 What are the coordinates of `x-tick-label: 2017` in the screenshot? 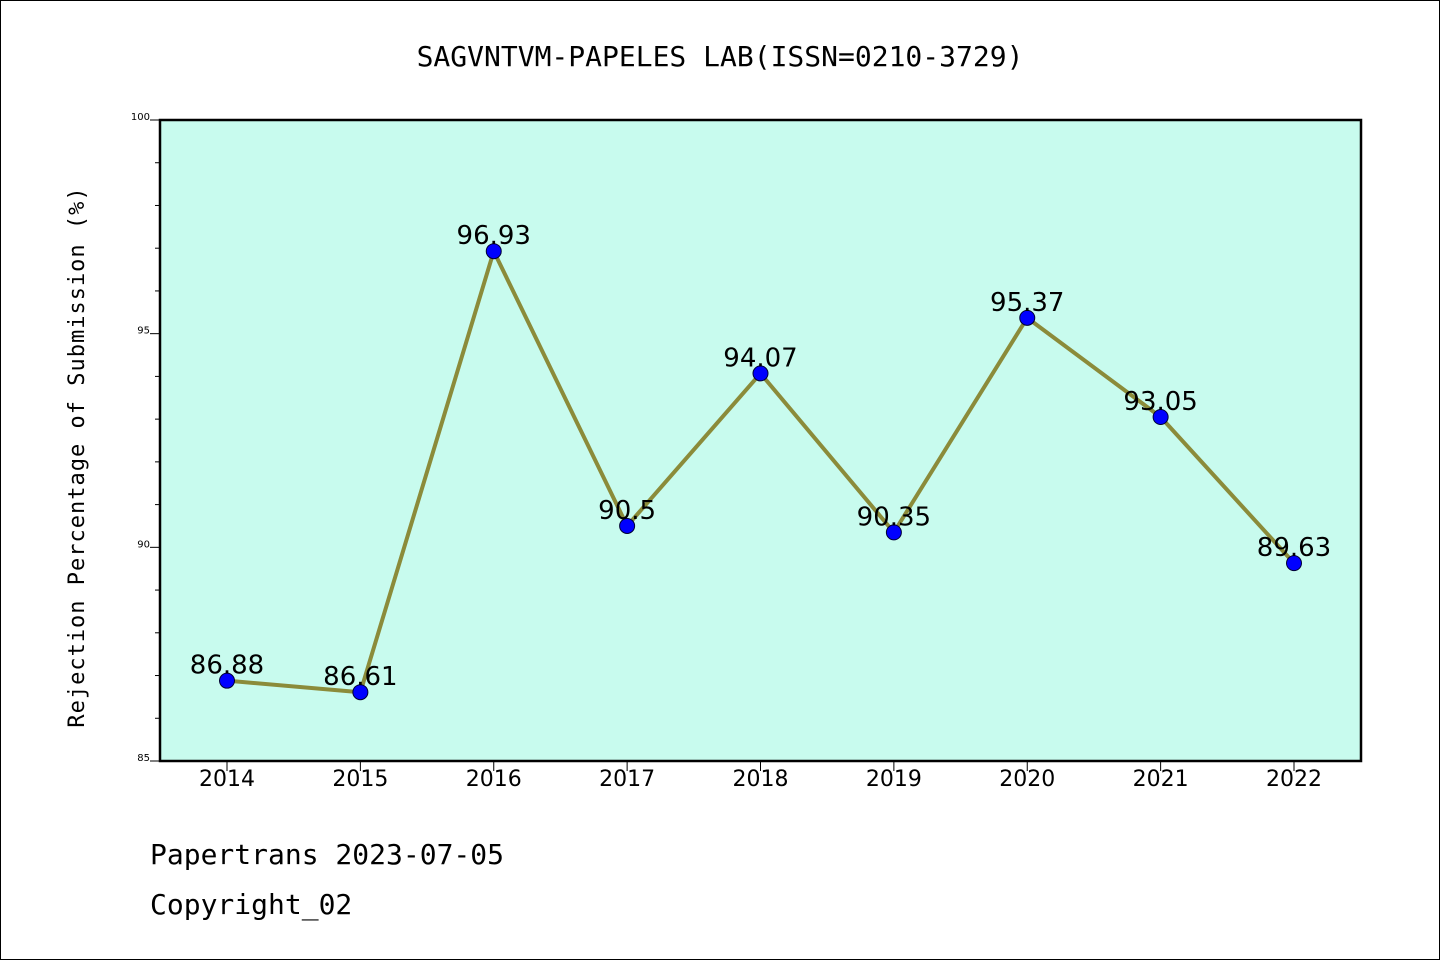 It's located at (627, 779).